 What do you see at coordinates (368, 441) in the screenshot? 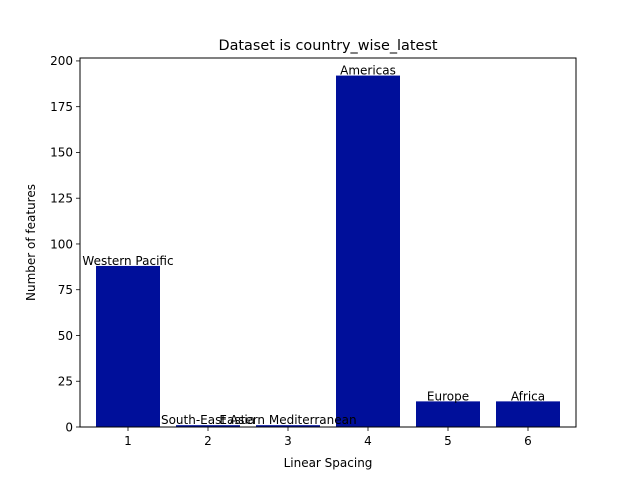
I see `x-tick-label: 4` at bounding box center [368, 441].